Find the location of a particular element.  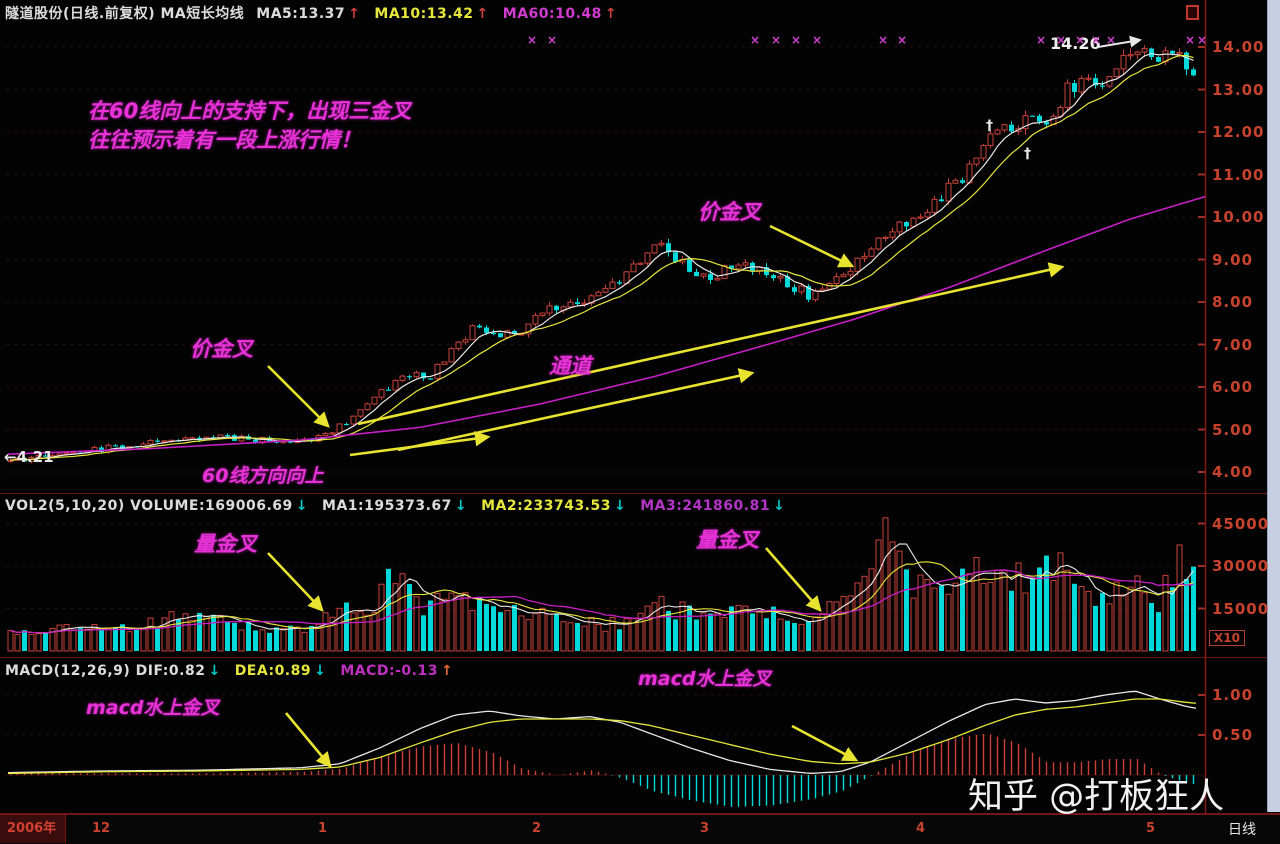

macd-axis-label: 1.00 is located at coordinates (1233, 695).